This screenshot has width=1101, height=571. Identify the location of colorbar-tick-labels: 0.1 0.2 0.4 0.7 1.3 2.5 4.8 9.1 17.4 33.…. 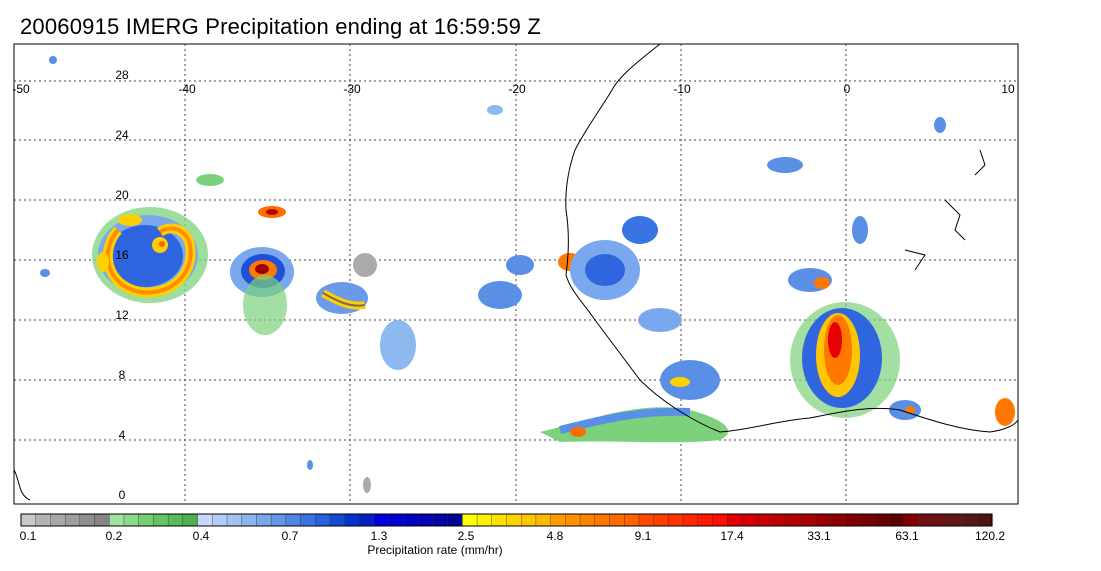
(513, 536).